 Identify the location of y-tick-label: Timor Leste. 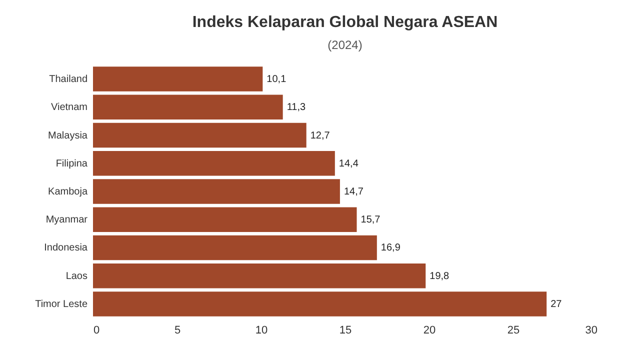
(61, 304).